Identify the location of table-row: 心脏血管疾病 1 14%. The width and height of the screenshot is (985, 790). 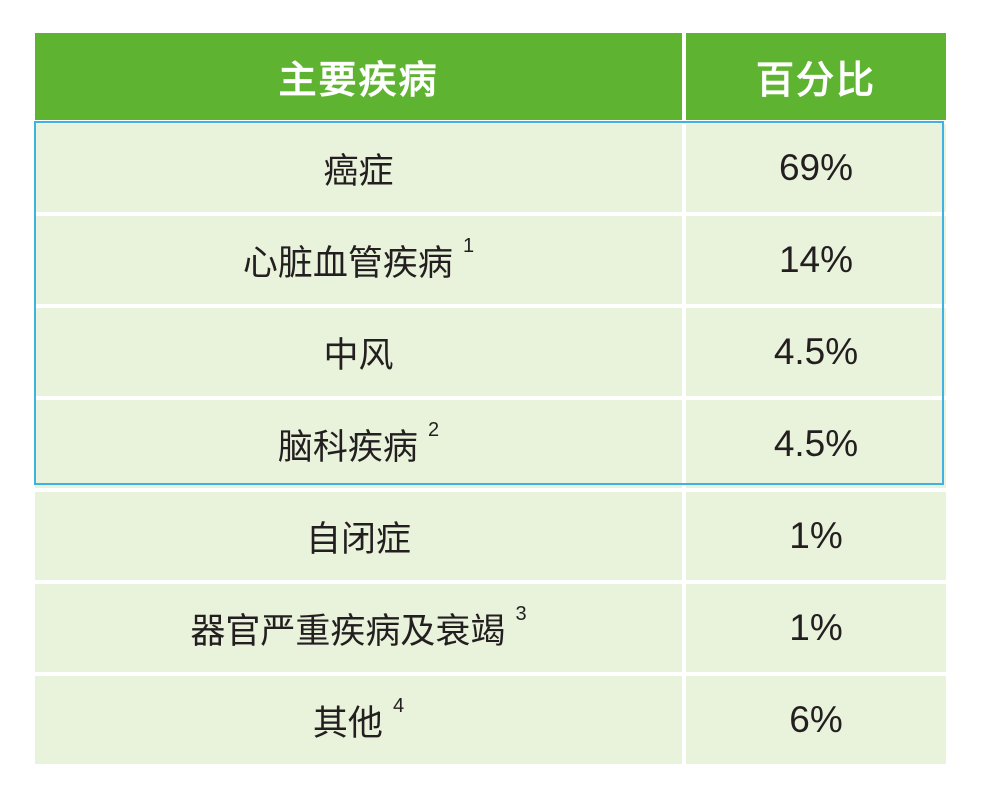
(490, 260).